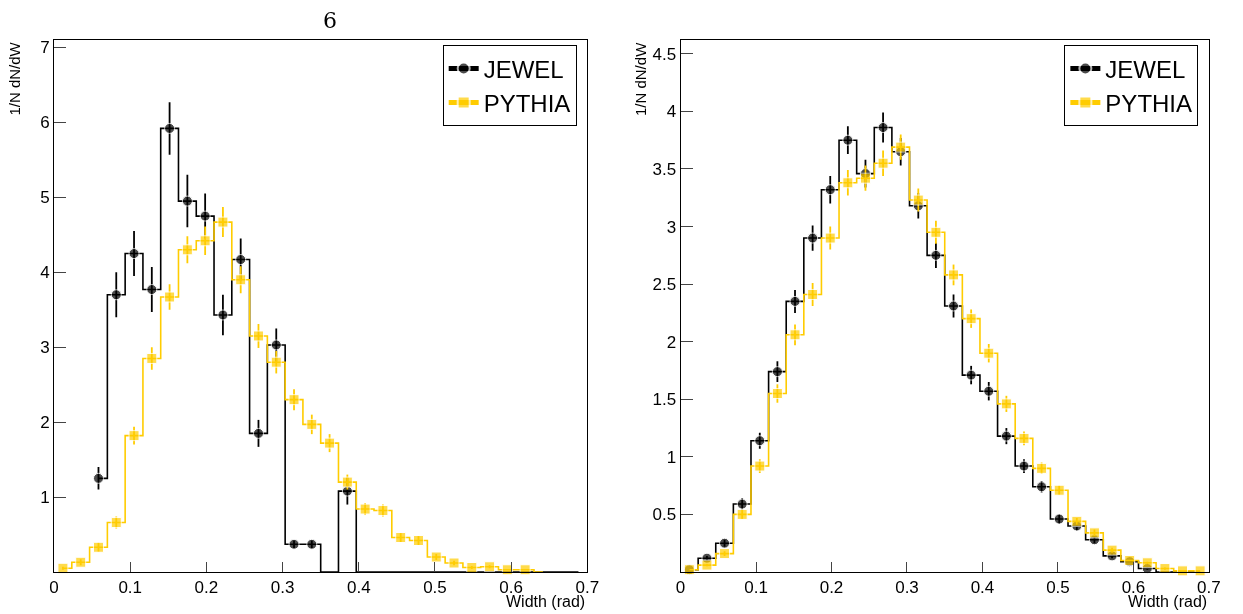  What do you see at coordinates (45, 48) in the screenshot?
I see `y-tick-label: 7` at bounding box center [45, 48].